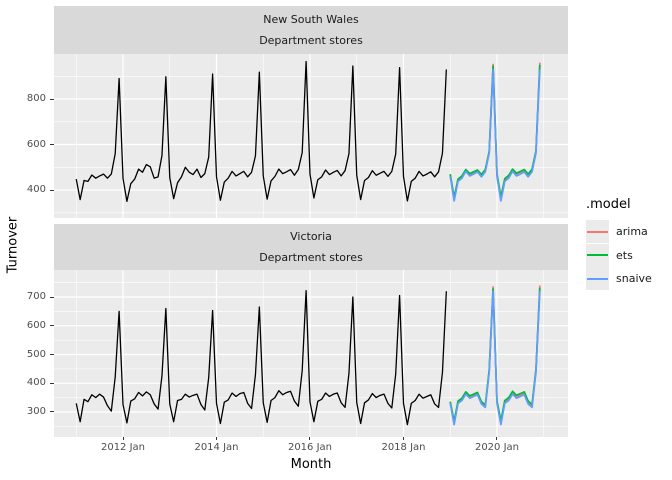 The height and width of the screenshot is (480, 672). Describe the element at coordinates (216, 447) in the screenshot. I see `x-tick-label: 2014 Jan` at that location.